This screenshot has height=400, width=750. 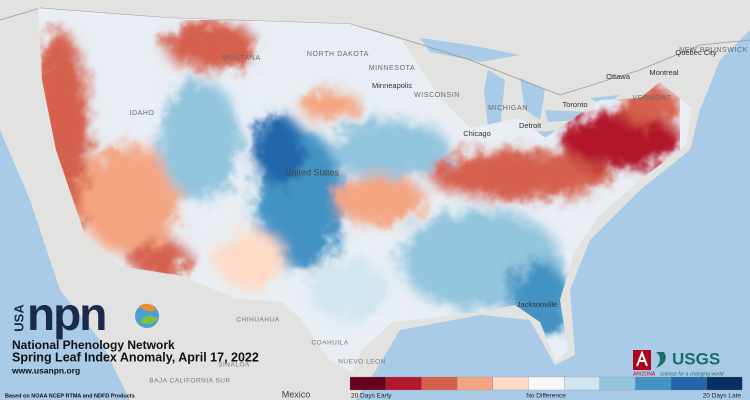 I want to click on legend: 20 Days Early No Difference 20 Days Late, so click(x=546, y=388).